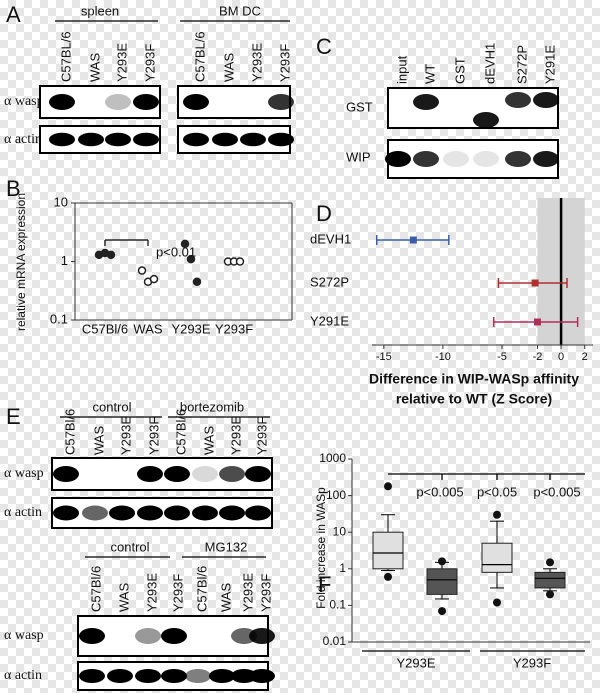 This screenshot has width=600, height=693. What do you see at coordinates (226, 546) in the screenshot?
I see `group-label: MG132` at bounding box center [226, 546].